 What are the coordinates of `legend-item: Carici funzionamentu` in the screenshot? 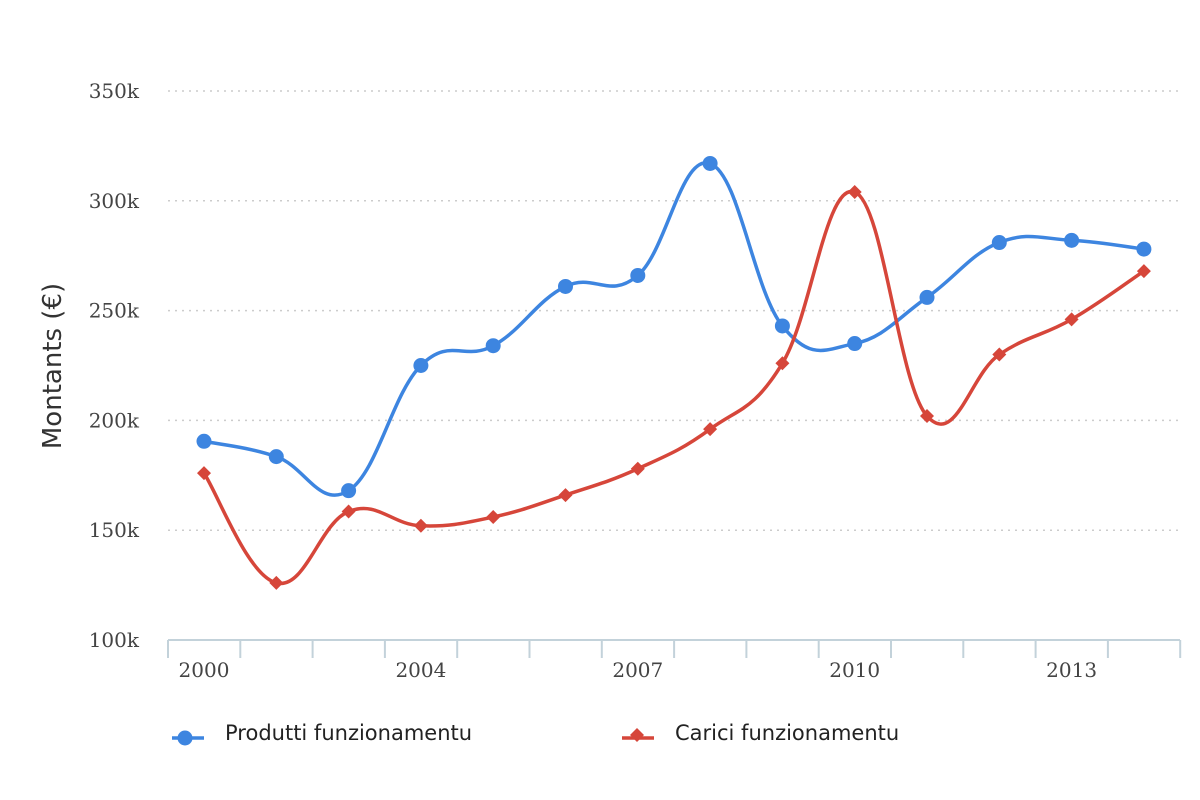 It's located at (760, 733).